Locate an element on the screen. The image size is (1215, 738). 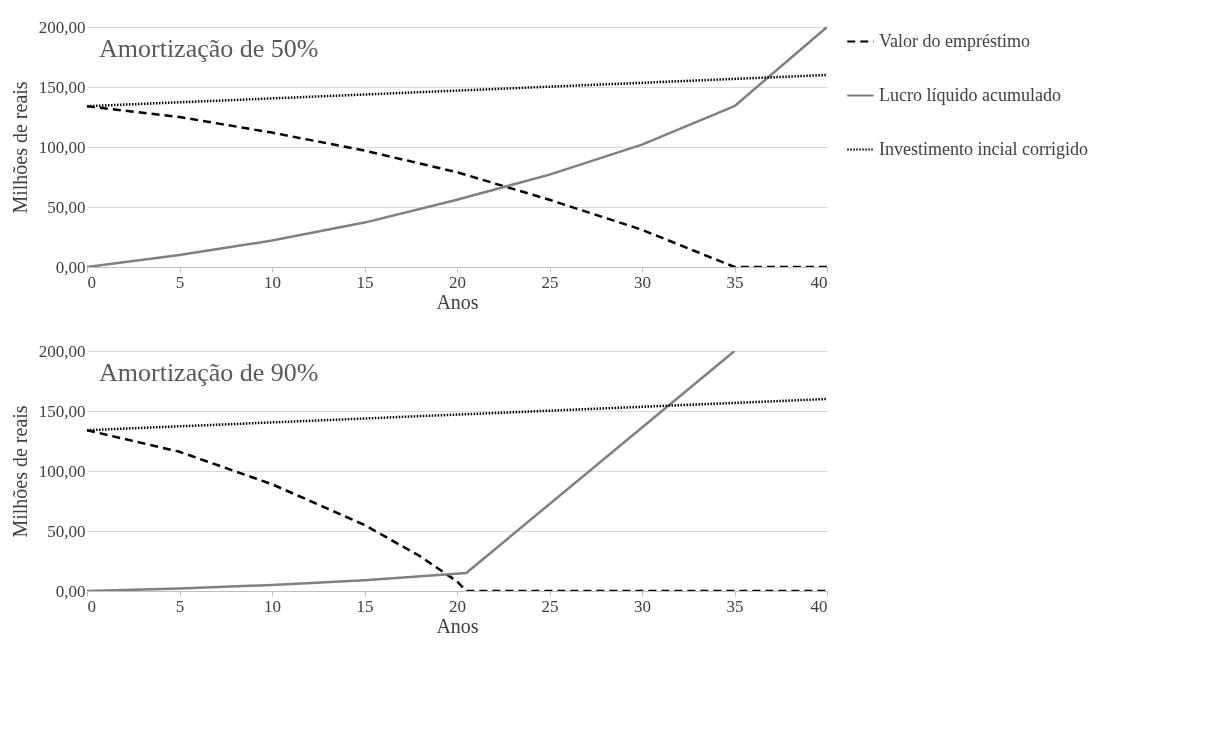
chart-title: Amortização de 90% is located at coordinates (209, 372).